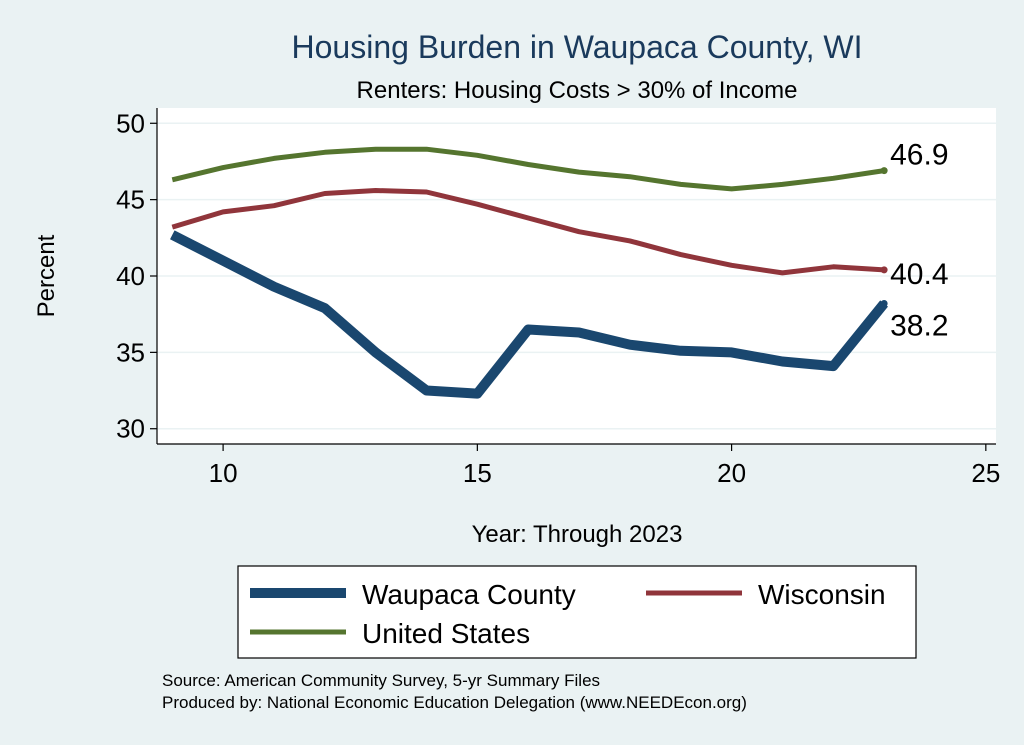  What do you see at coordinates (577, 47) in the screenshot?
I see `chart-title: Housing Burden in Waupaca County, WI` at bounding box center [577, 47].